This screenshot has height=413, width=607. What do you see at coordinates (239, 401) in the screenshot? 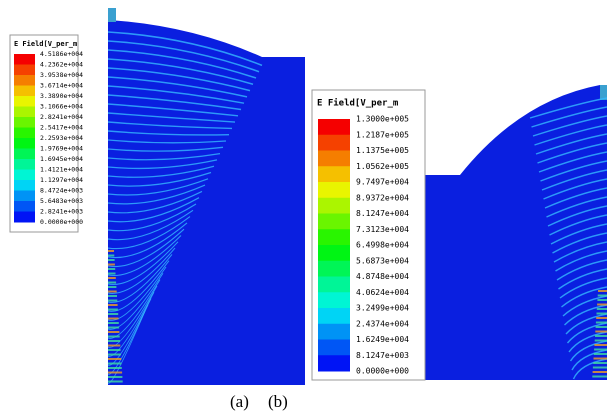
I see `caption: (a)` at bounding box center [239, 401].